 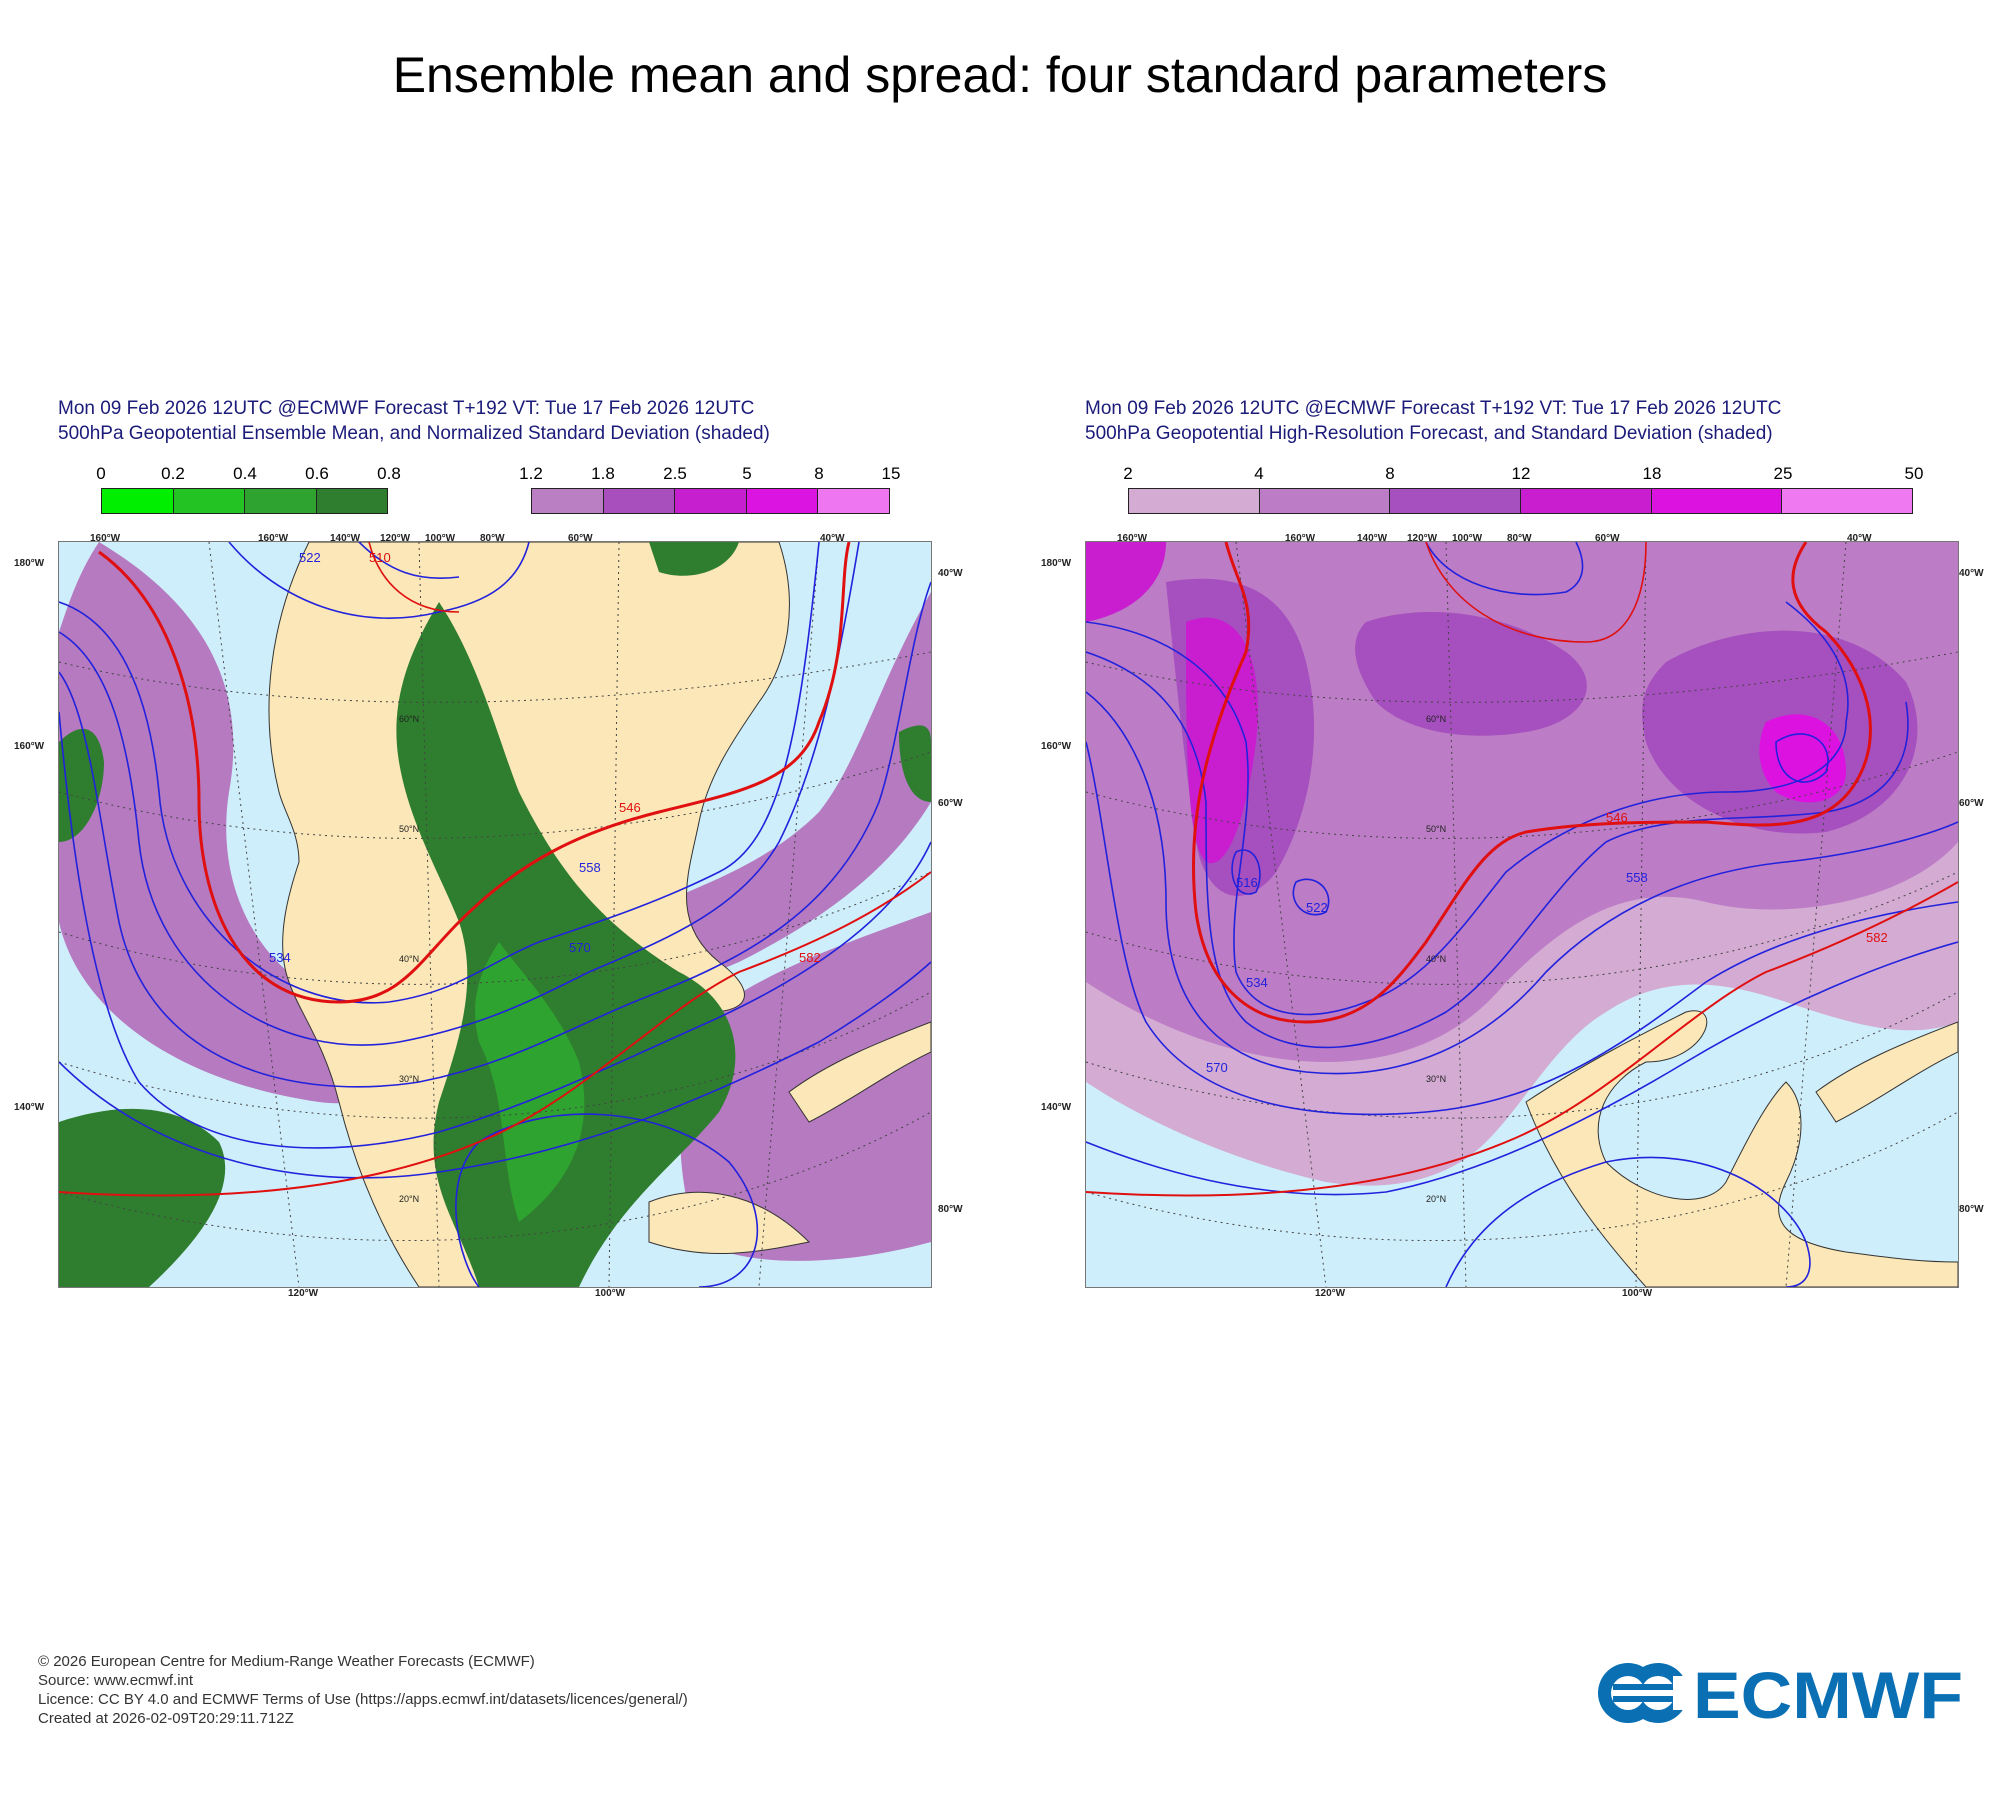 What do you see at coordinates (747, 473) in the screenshot?
I see `legend-tick: 5` at bounding box center [747, 473].